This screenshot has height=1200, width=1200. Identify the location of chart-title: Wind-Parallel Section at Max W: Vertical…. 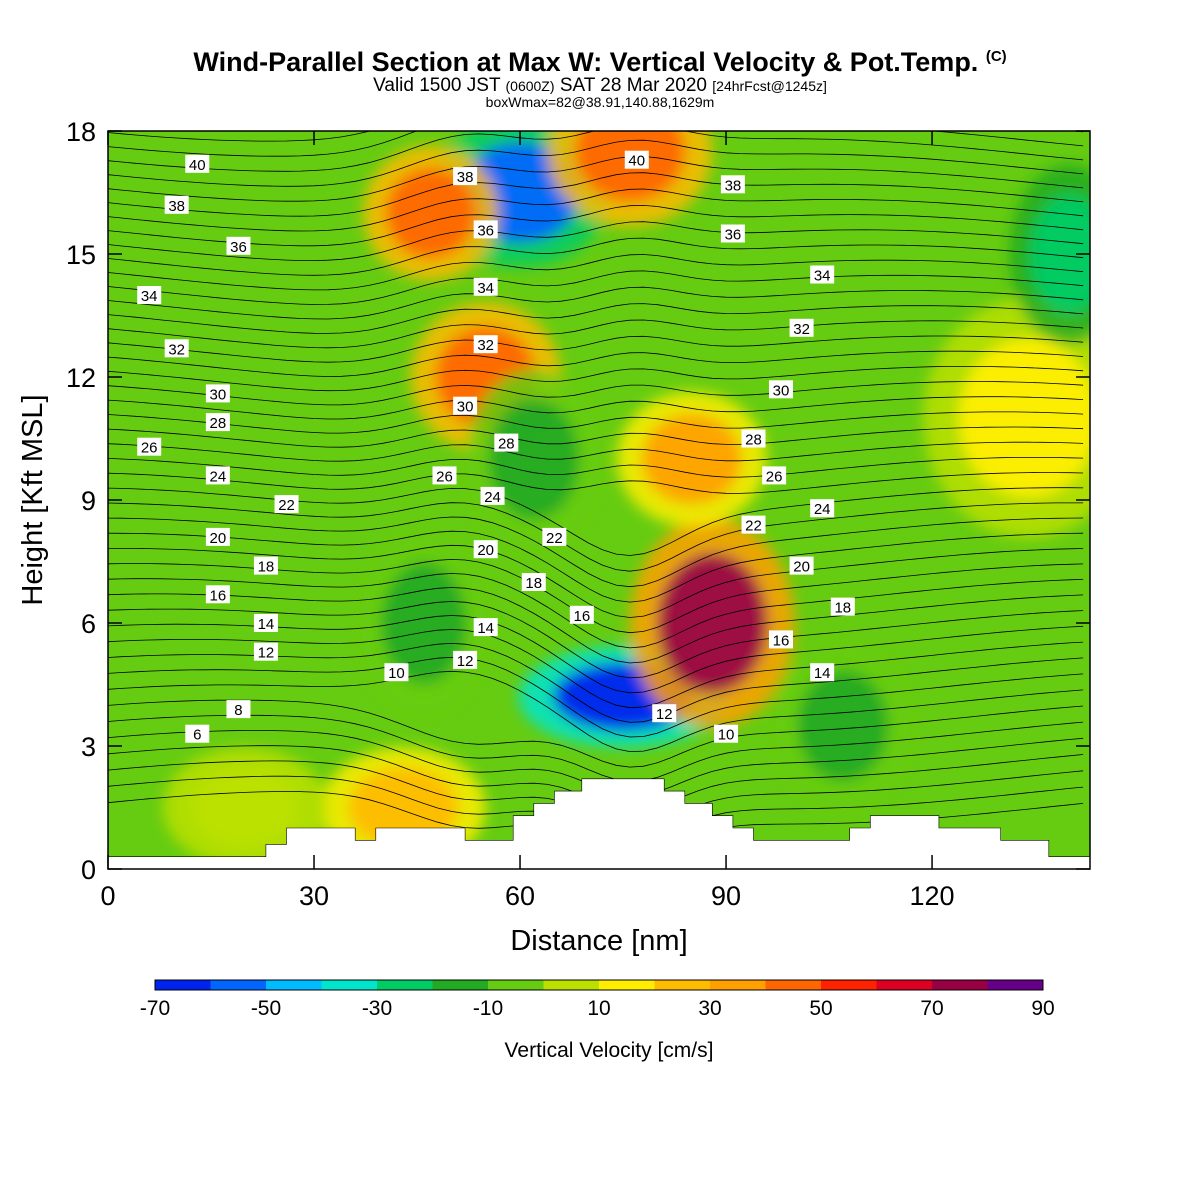
(600, 62).